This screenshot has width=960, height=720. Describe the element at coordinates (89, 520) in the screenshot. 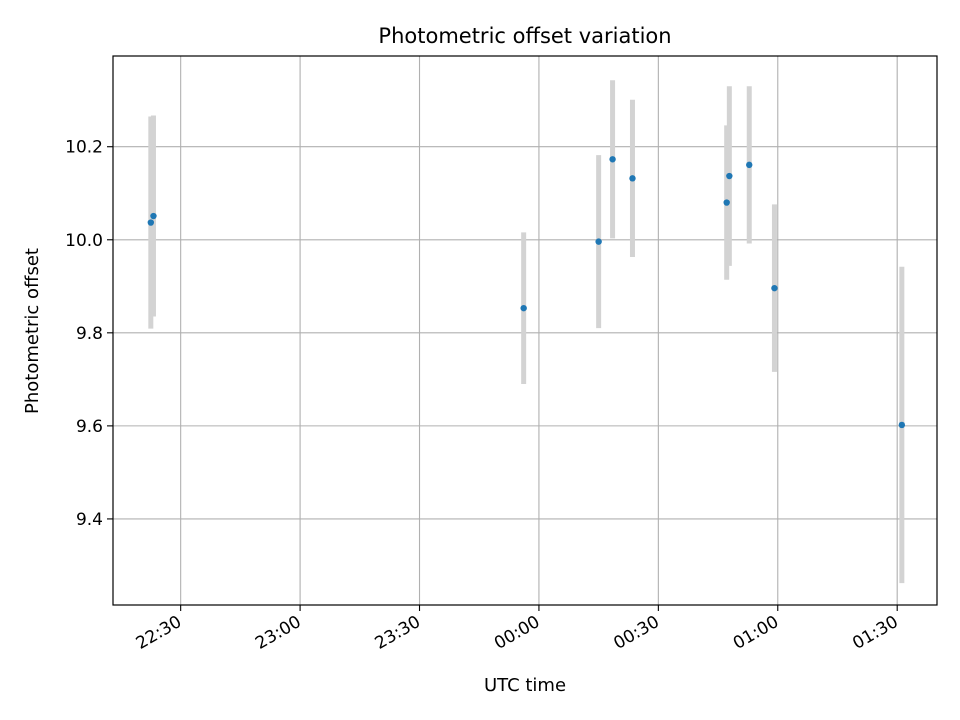

I see `y-tick-label: 9.4` at that location.